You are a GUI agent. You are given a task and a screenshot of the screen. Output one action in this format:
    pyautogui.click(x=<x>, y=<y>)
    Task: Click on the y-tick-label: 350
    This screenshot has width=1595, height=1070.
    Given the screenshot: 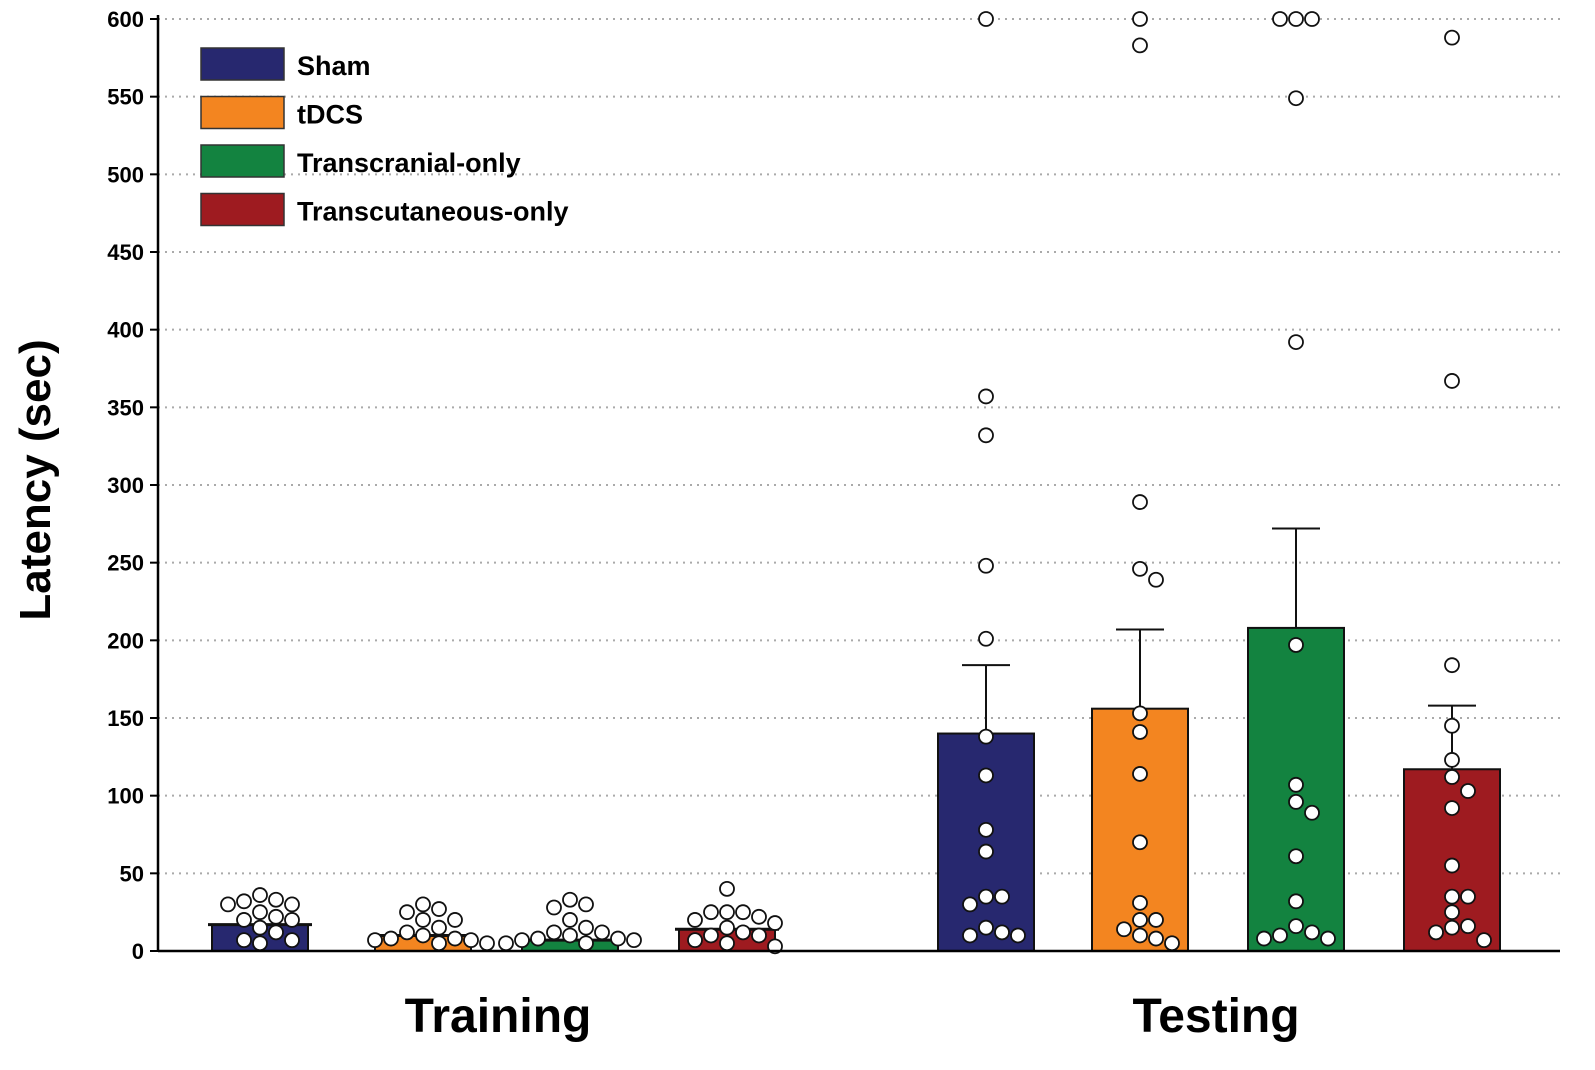 What is the action you would take?
    pyautogui.click(x=125, y=407)
    